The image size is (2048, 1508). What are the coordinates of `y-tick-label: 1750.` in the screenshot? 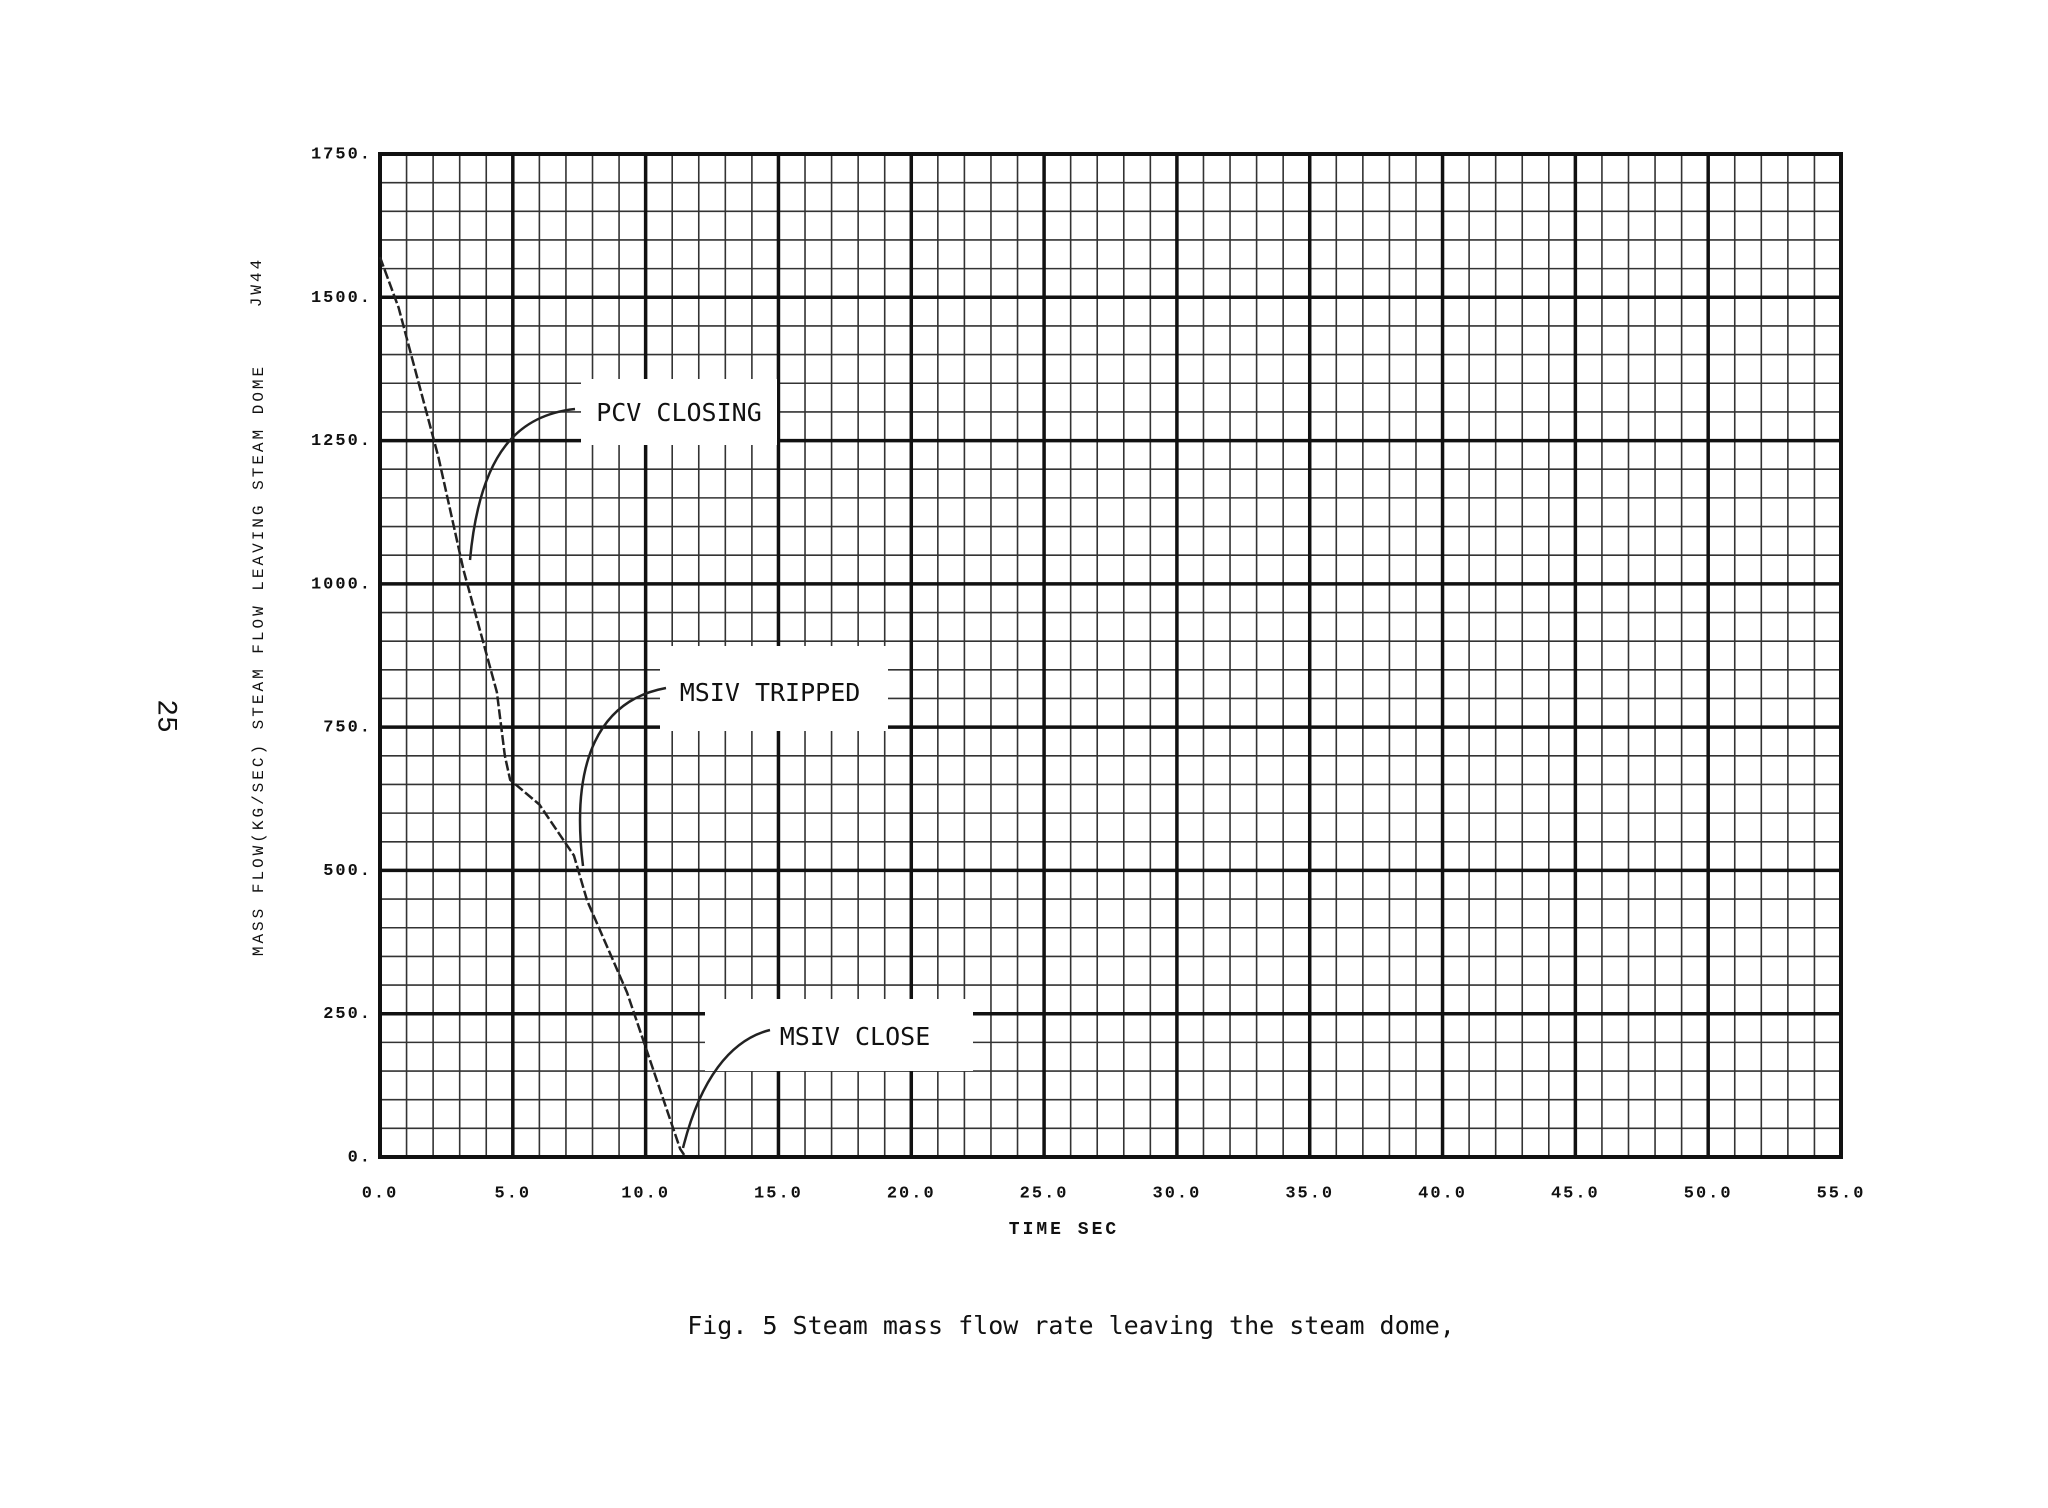 It's located at (341, 154).